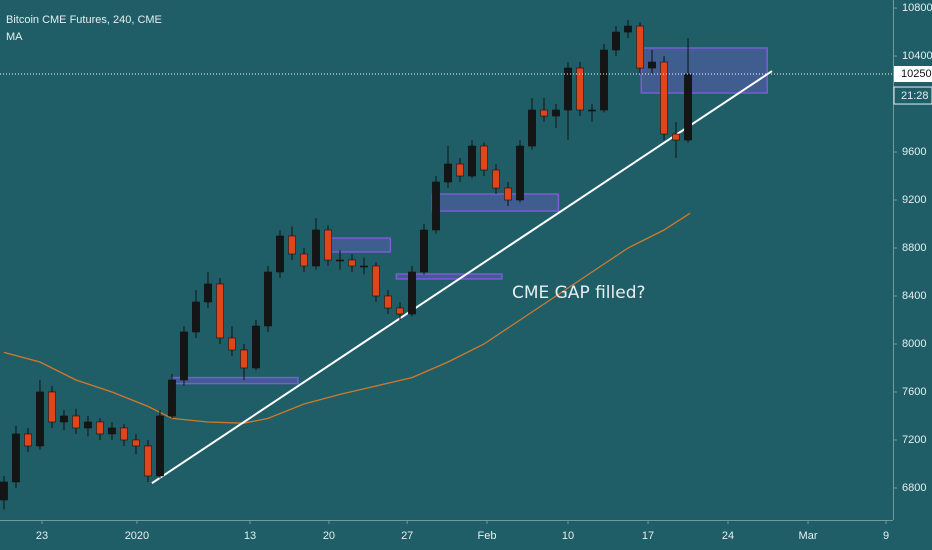  Describe the element at coordinates (914, 440) in the screenshot. I see `y-tick-label: 7200` at that location.